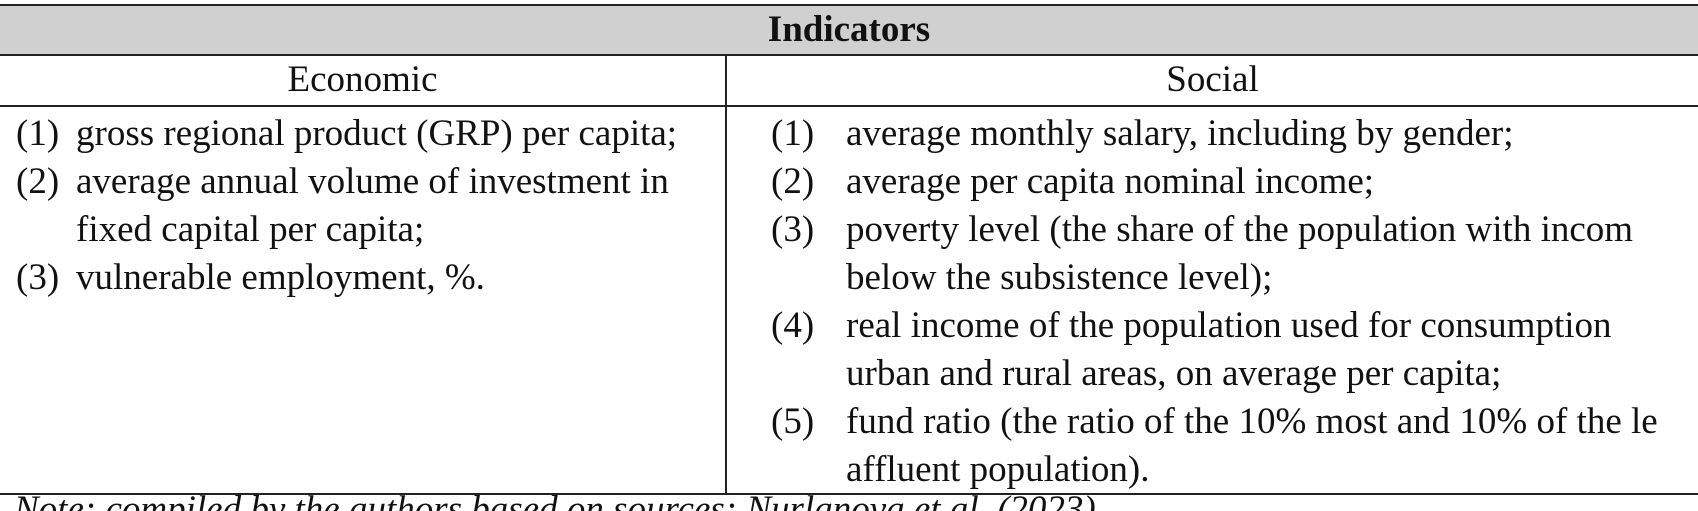  What do you see at coordinates (377, 133) in the screenshot?
I see `item-text: gross regional product (GRP) per capita;` at bounding box center [377, 133].